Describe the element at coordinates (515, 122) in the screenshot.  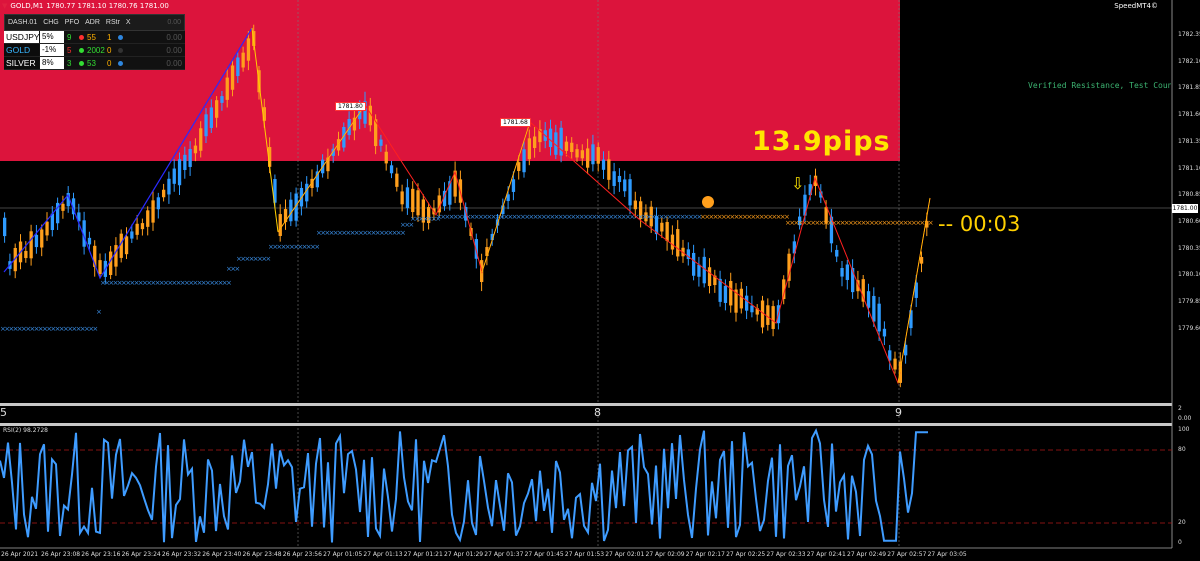
I see `swing-label-second: 1781.68` at that location.